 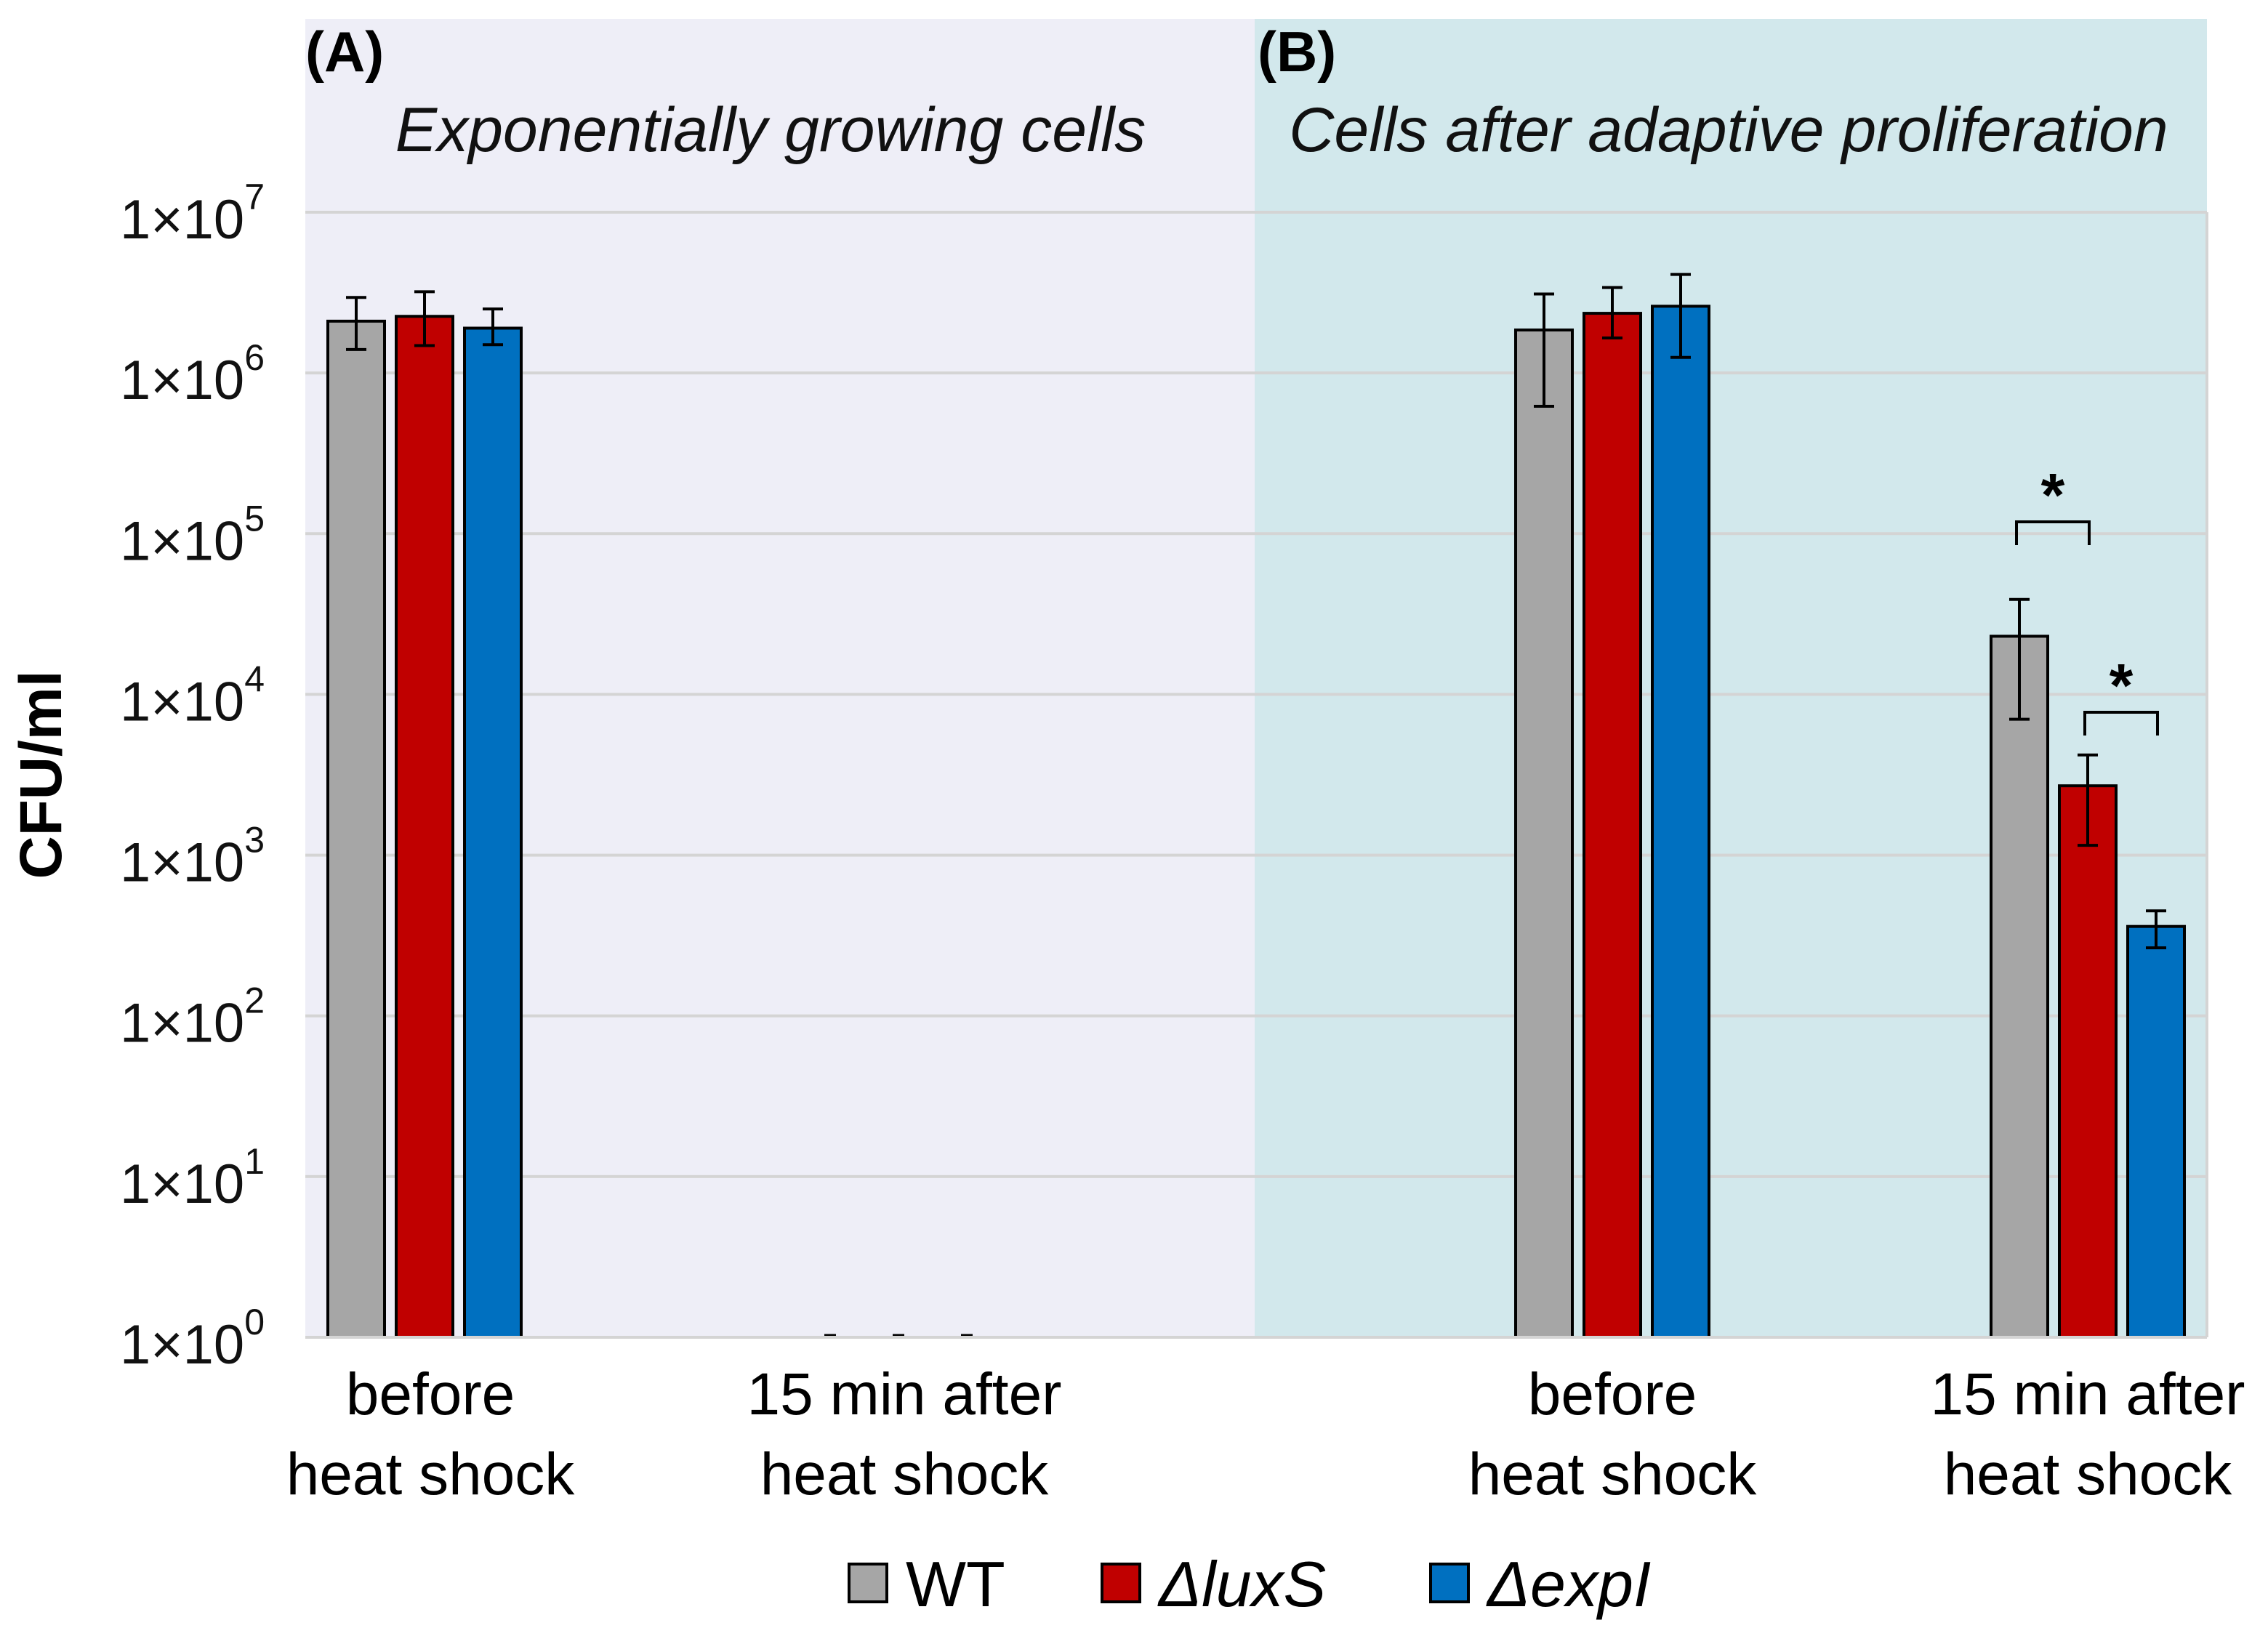 What do you see at coordinates (192, 1178) in the screenshot?
I see `y-tick-label: 1×10¹` at bounding box center [192, 1178].